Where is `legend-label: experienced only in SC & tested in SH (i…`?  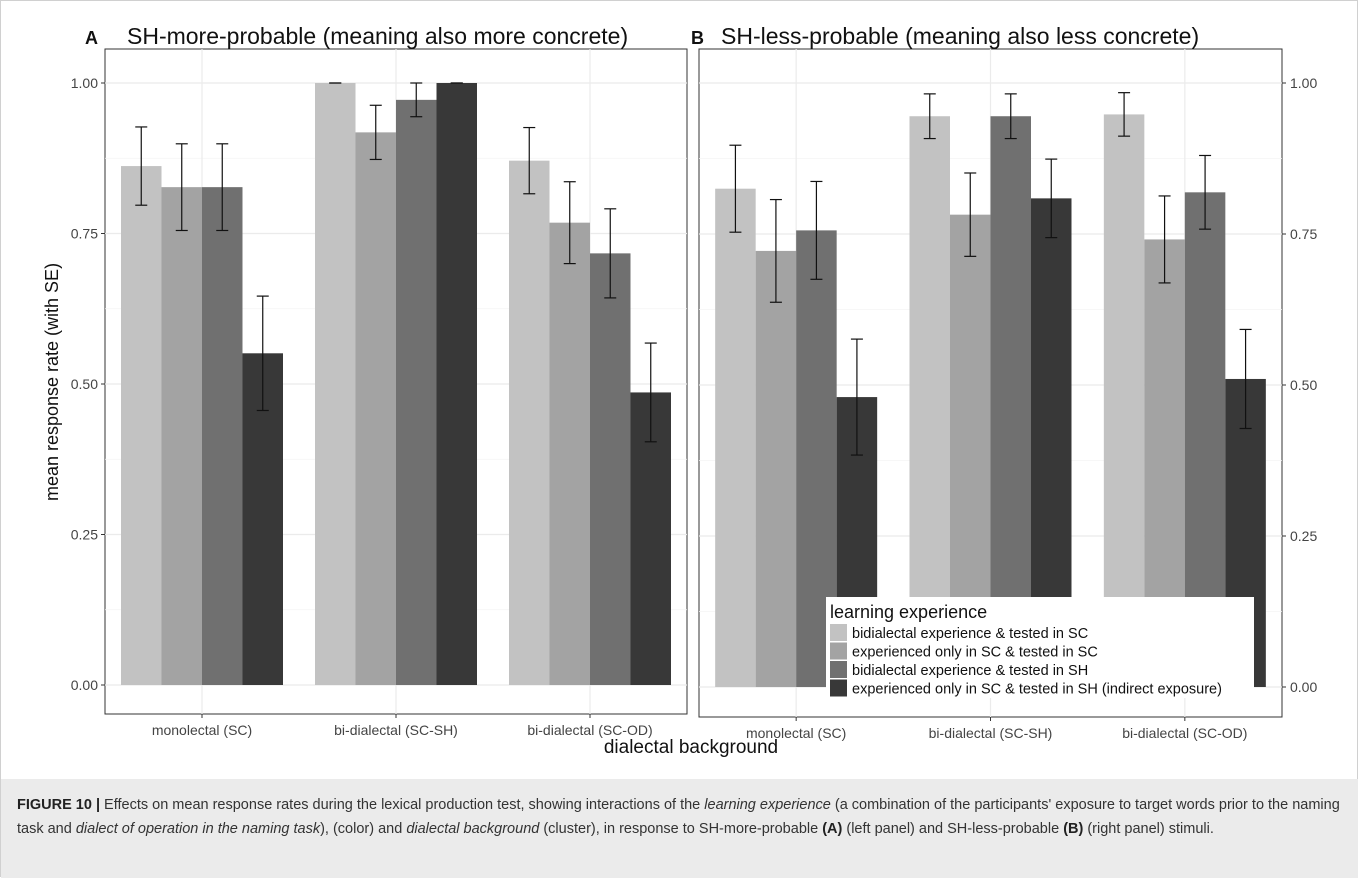
legend-label: experienced only in SC & tested in SH (i… is located at coordinates (1037, 690).